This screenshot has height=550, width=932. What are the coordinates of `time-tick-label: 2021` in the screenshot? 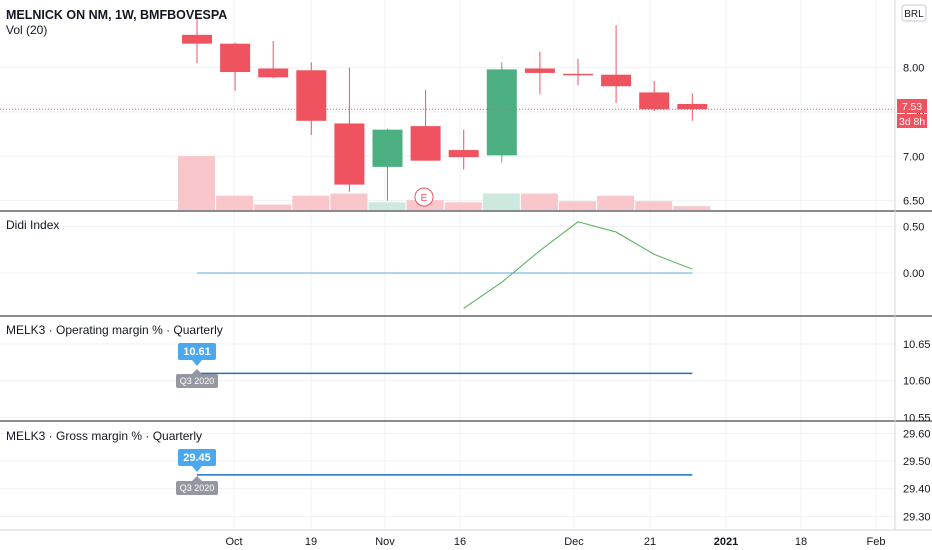 It's located at (726, 542).